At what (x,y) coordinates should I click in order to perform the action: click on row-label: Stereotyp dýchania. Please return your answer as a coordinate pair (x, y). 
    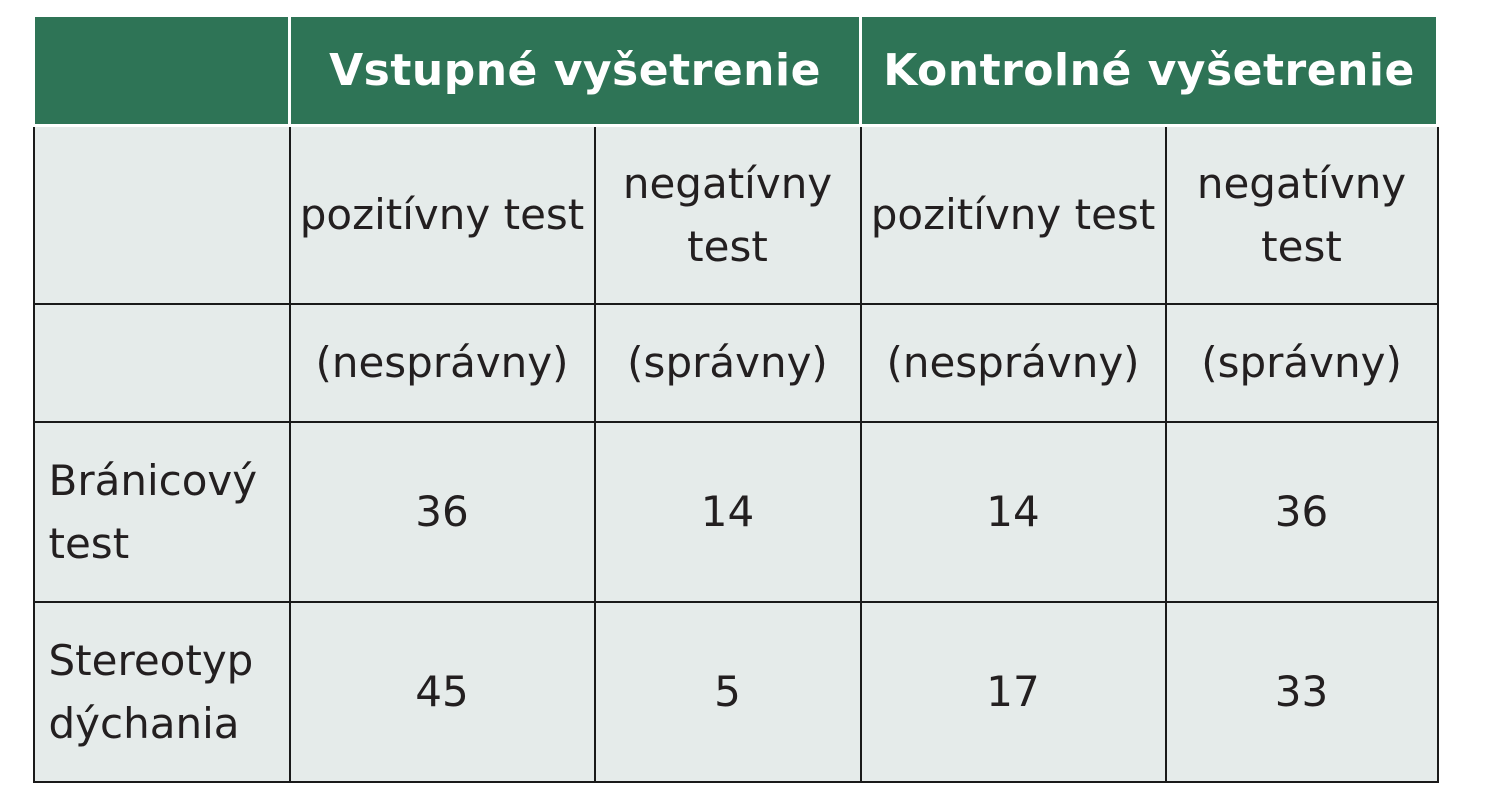
    Looking at the image, I should click on (161, 691).